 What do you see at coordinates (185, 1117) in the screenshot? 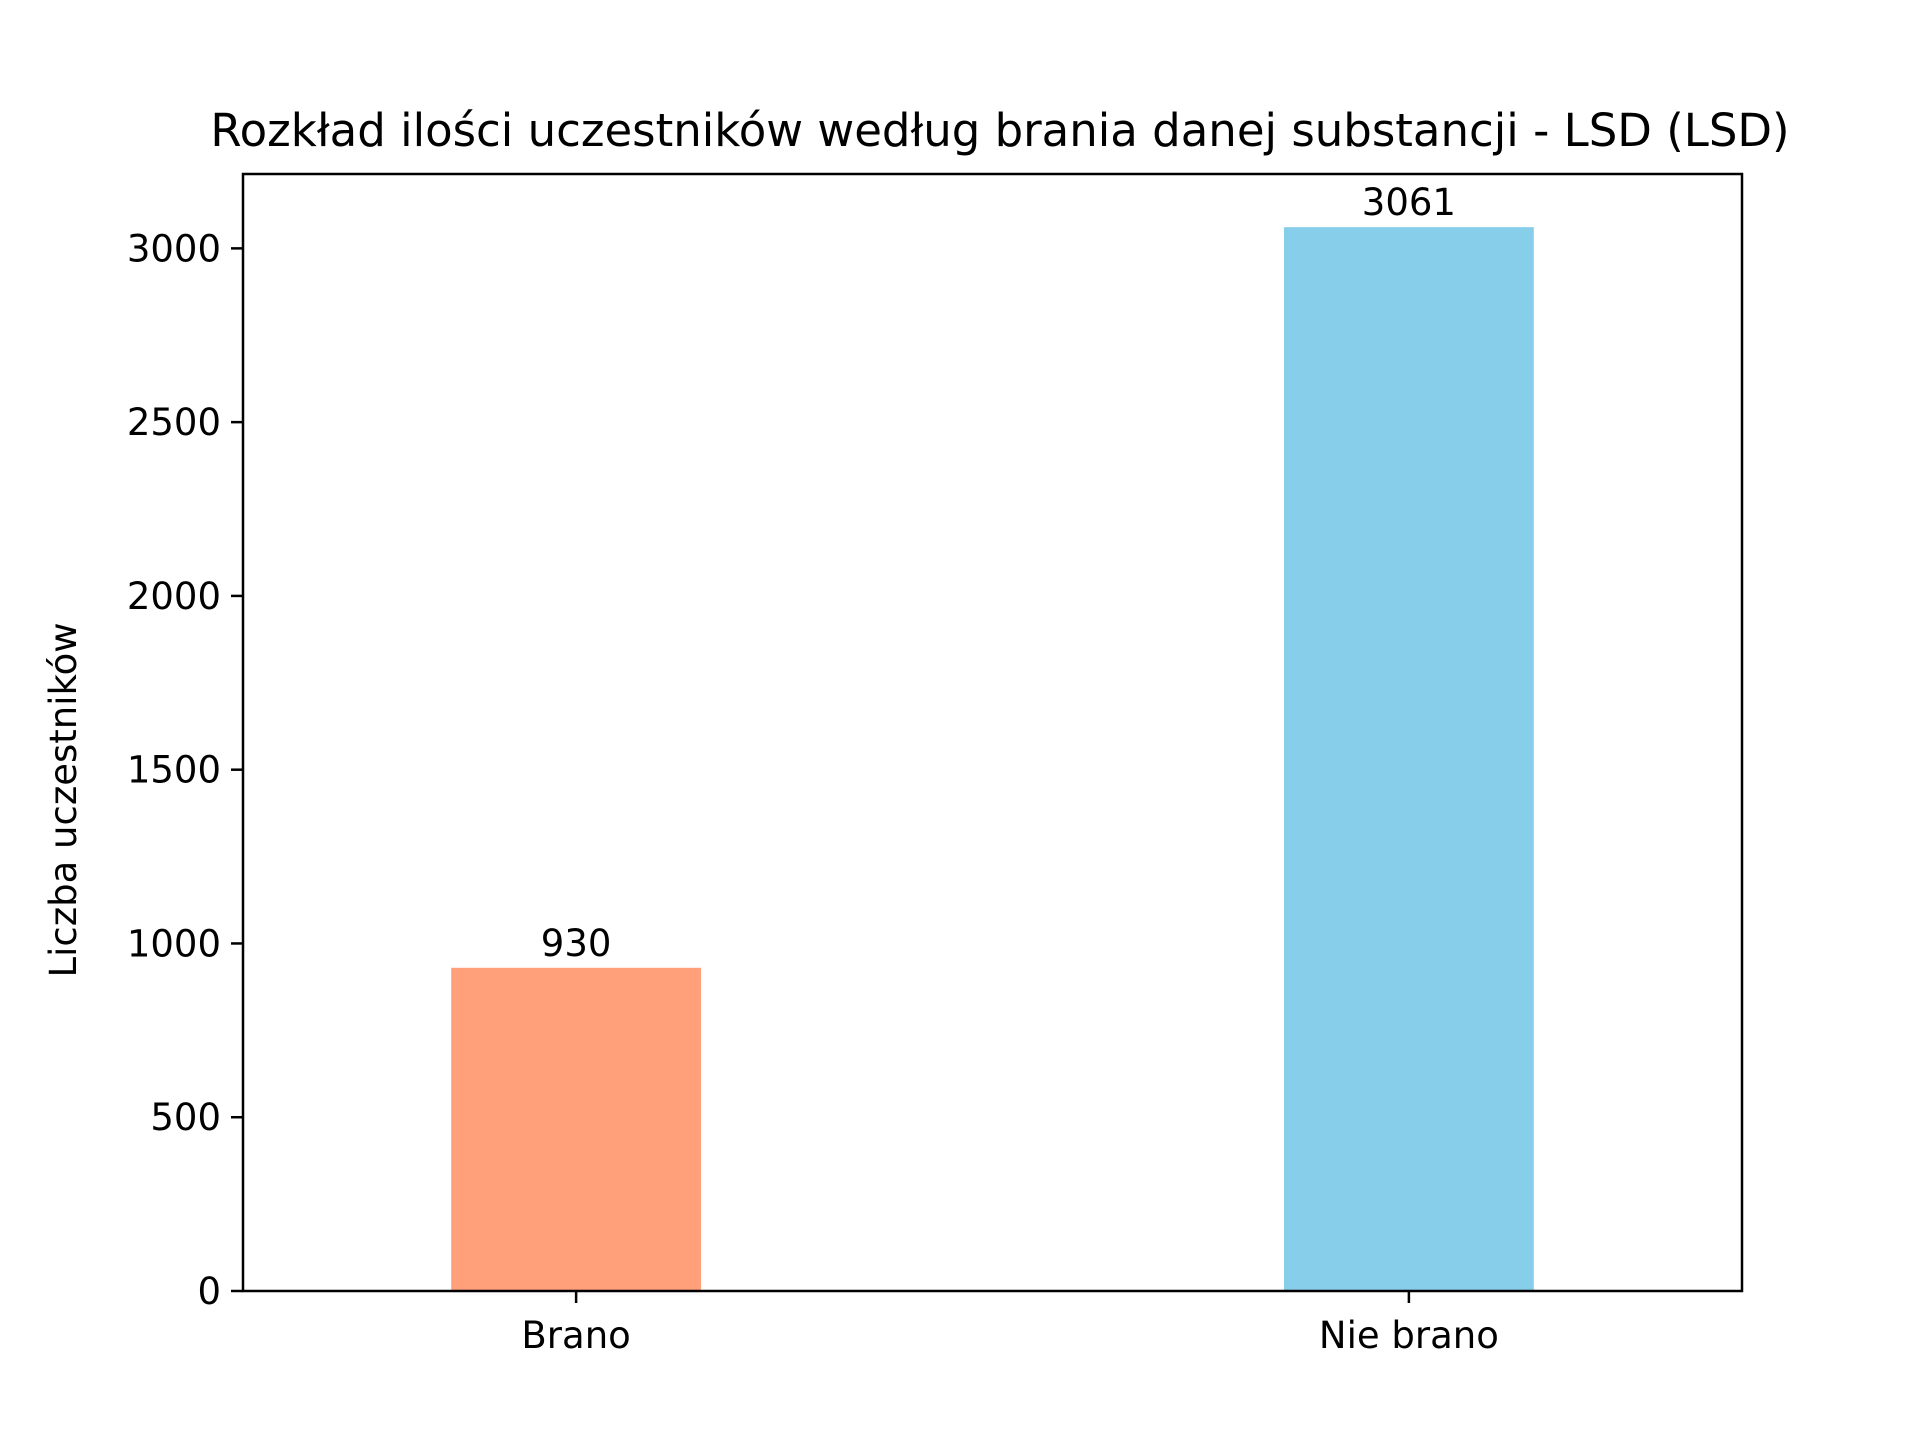
I see `y-tick-label-1: 500` at bounding box center [185, 1117].